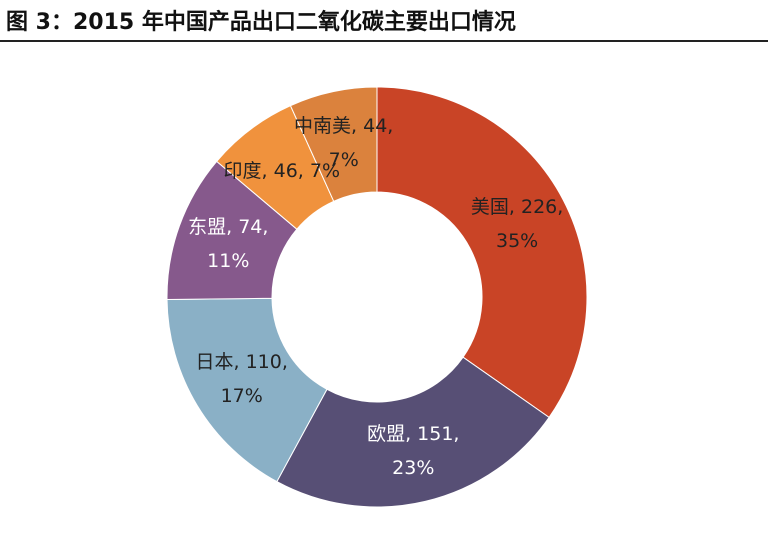  What do you see at coordinates (228, 243) in the screenshot?
I see `data-label: 东盟, 74, 11%` at bounding box center [228, 243].